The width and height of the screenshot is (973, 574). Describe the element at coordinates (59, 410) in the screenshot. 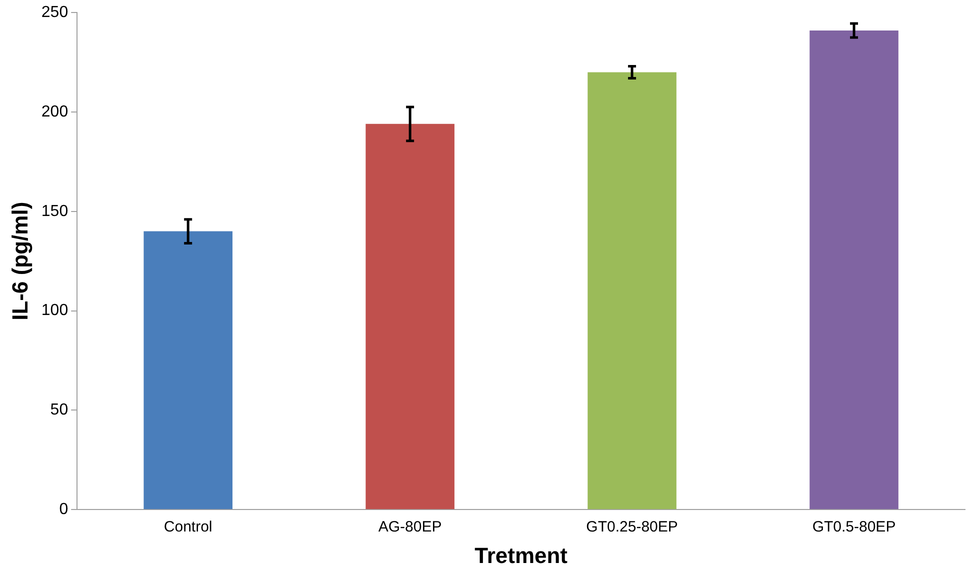

I see `y-tick-label: 50` at that location.